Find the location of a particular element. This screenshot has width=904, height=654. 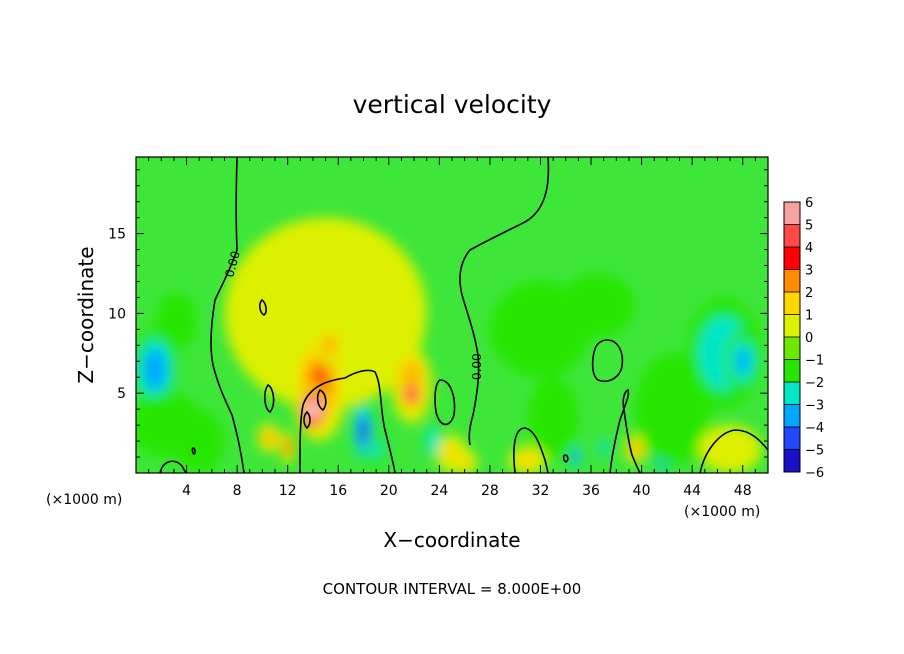

contour-loop-d is located at coordinates (607, 360).